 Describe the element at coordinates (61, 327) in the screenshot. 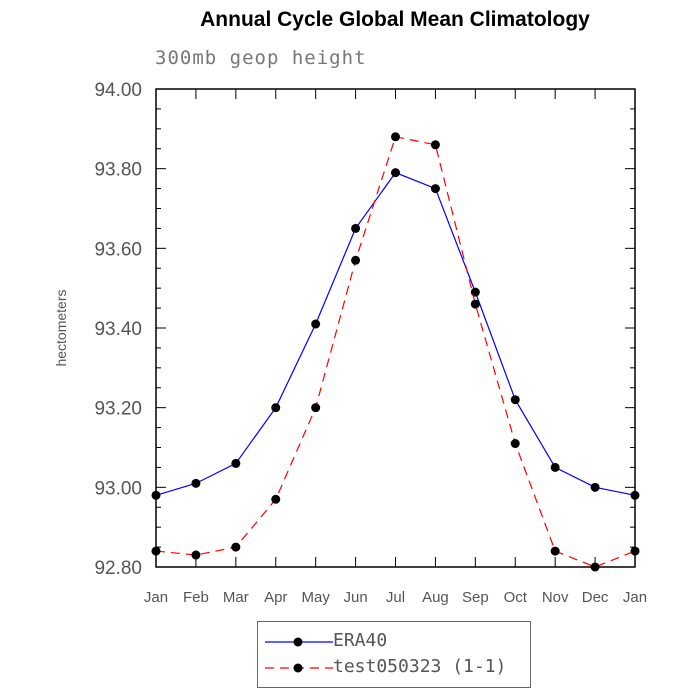

I see `y-axis-label: hectometers` at that location.